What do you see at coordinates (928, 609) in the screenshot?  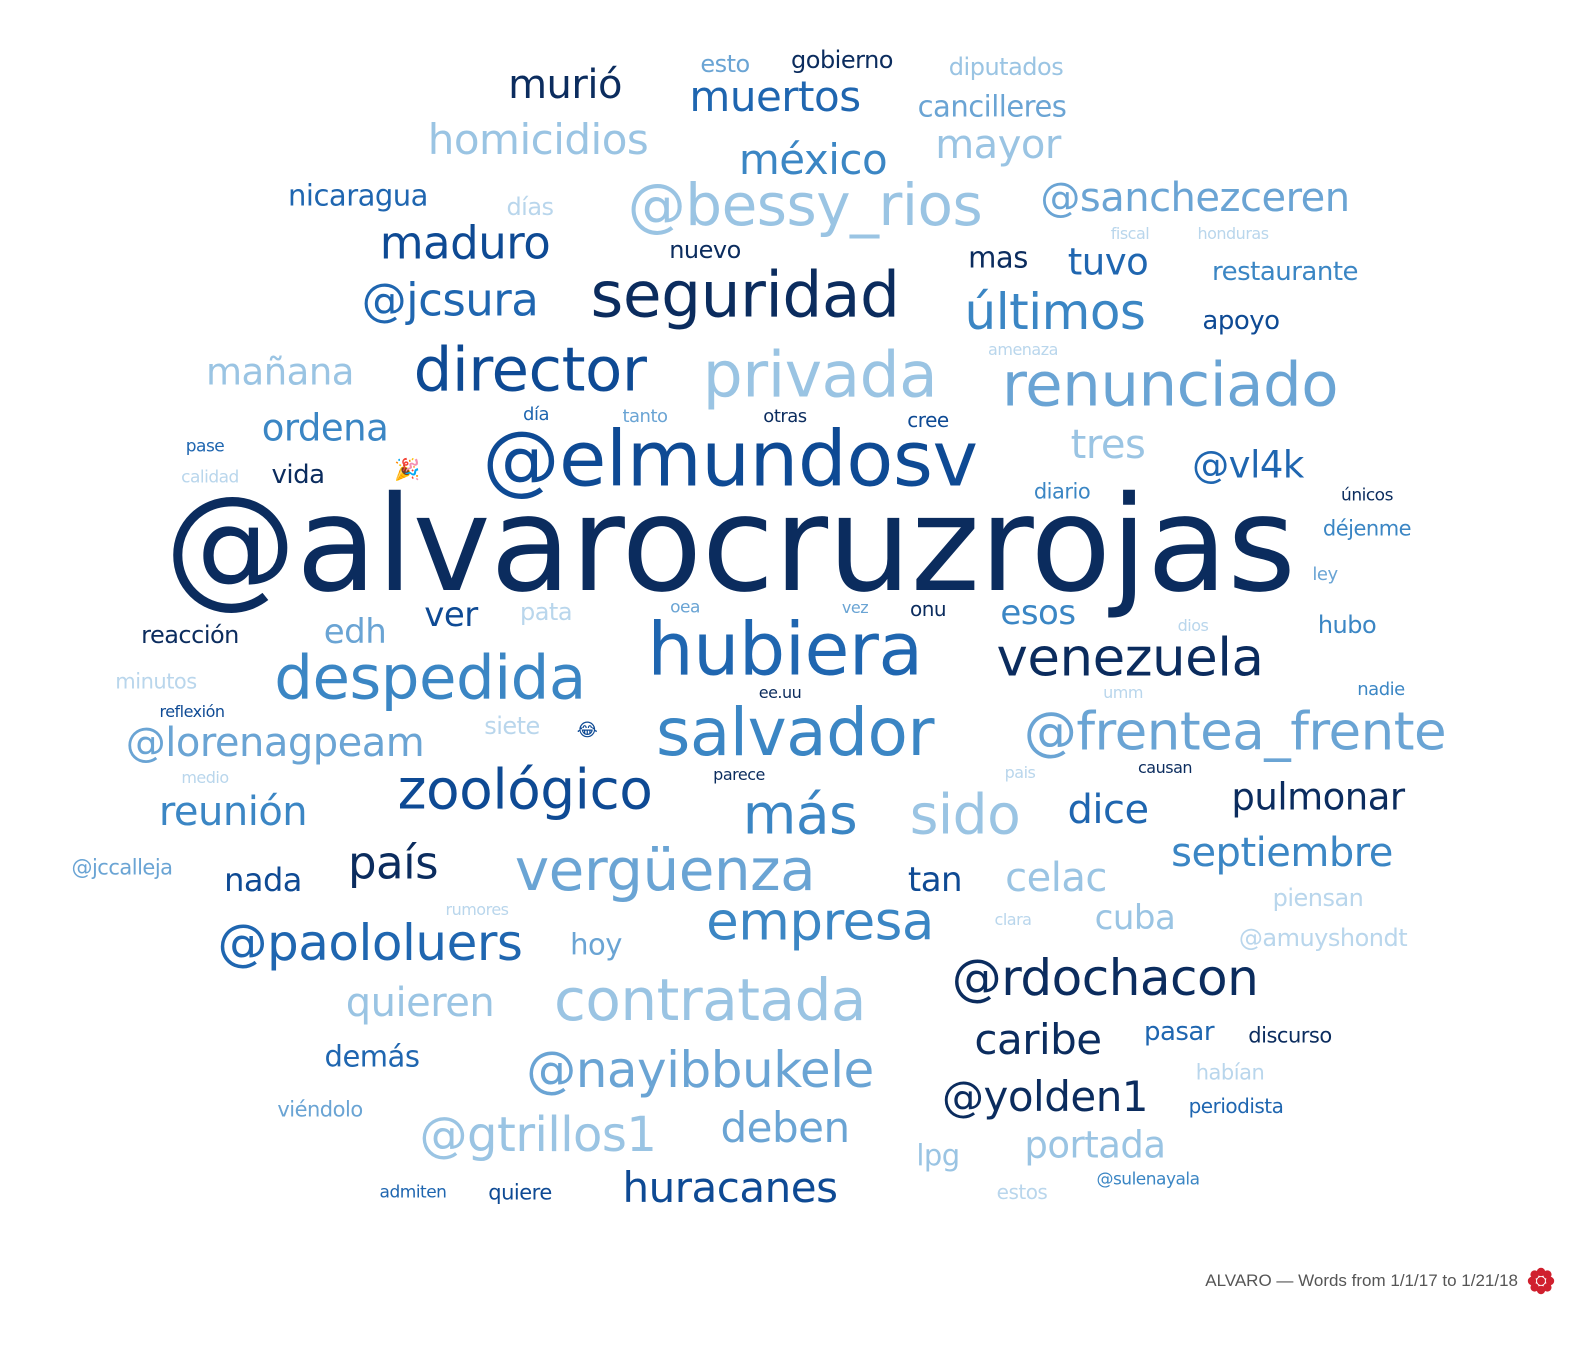 I see `cloud-word: onu` at bounding box center [928, 609].